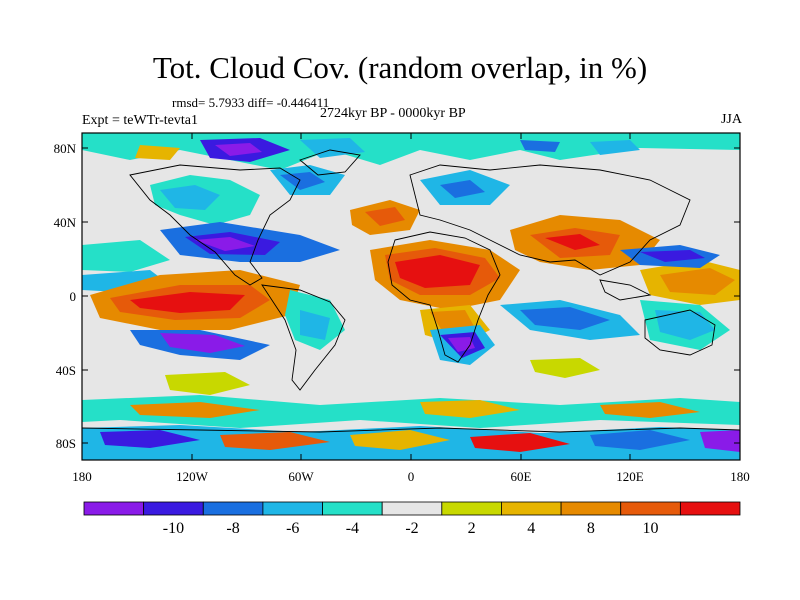 Image resolution: width=800 pixels, height=600 pixels. What do you see at coordinates (400, 67) in the screenshot?
I see `map-title: Tot. Cloud Cov. (random overlap, in %)` at bounding box center [400, 67].